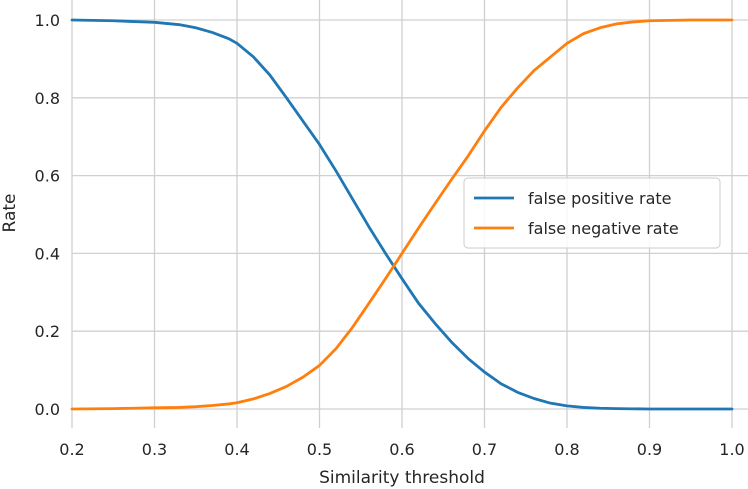  Describe the element at coordinates (47, 176) in the screenshot. I see `y-tick-label: 0.6` at that location.